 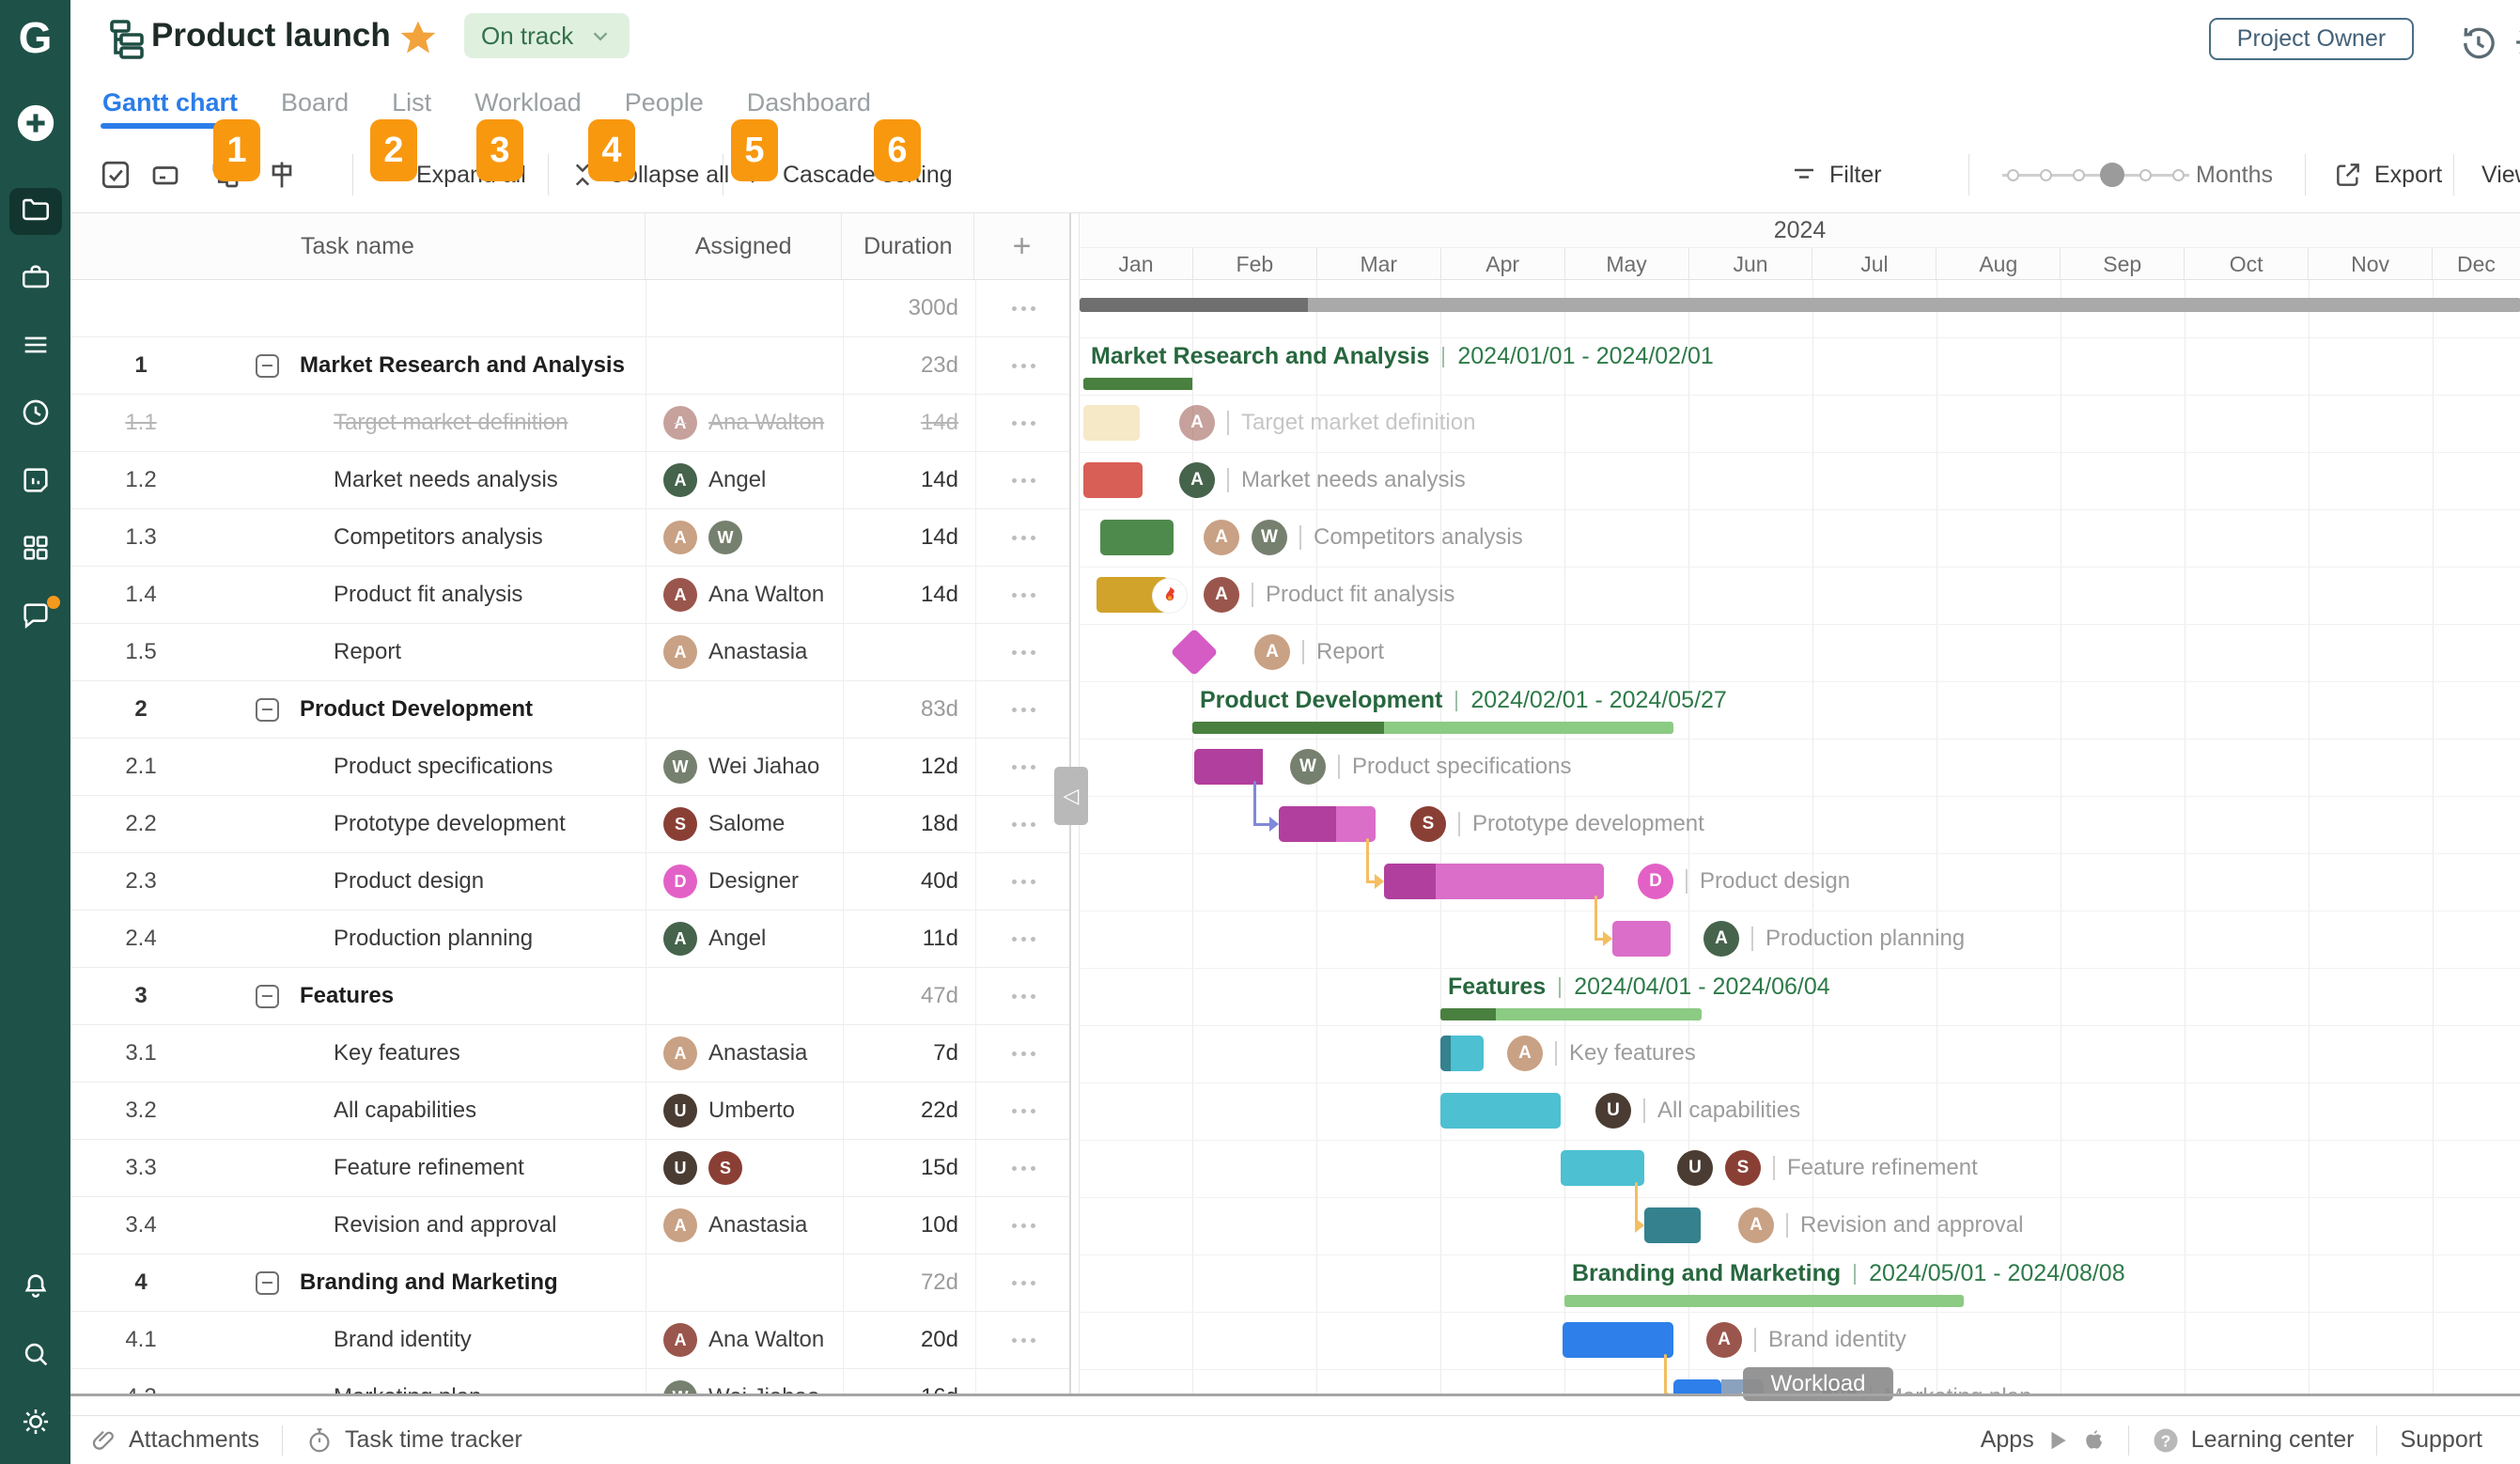 I want to click on column-header-task-name: Task name, so click(x=357, y=246).